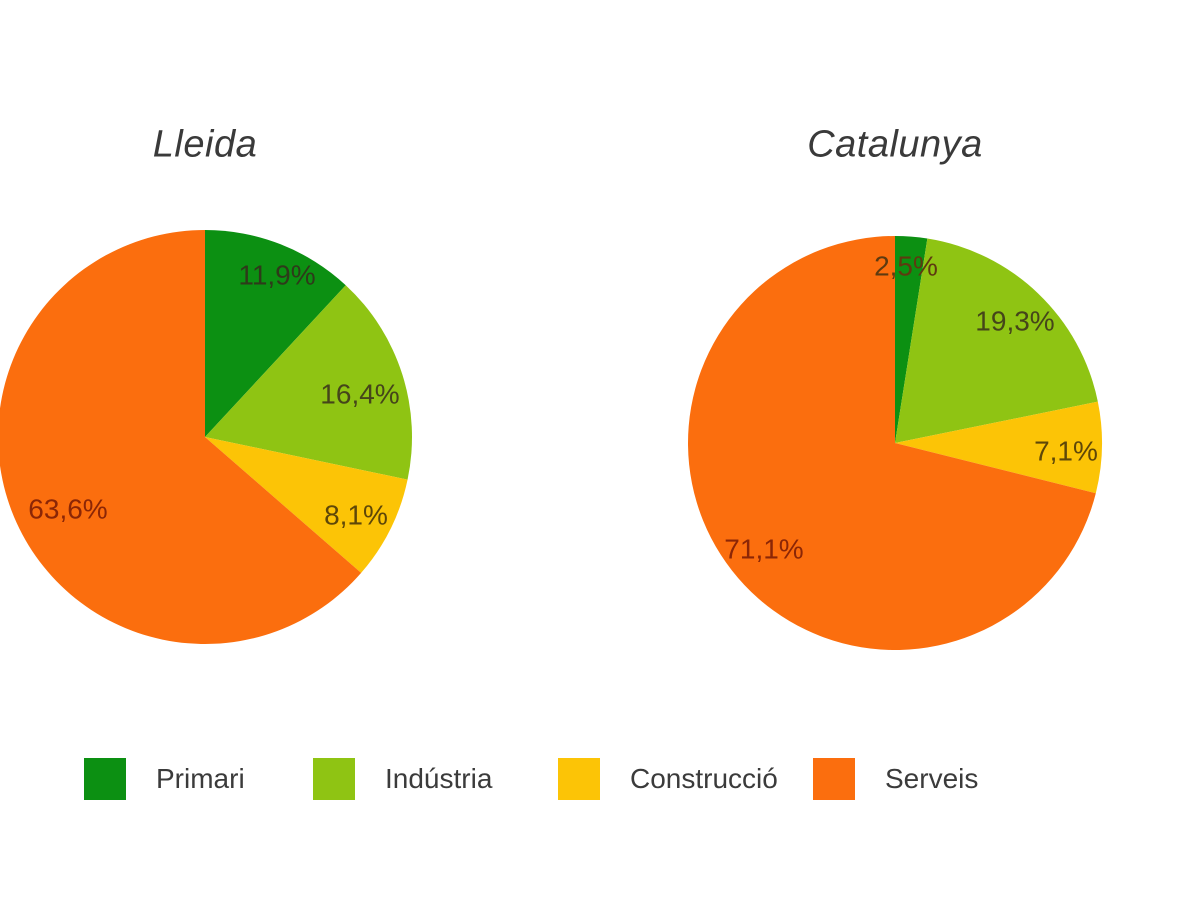  What do you see at coordinates (359, 394) in the screenshot?
I see `pie-0-label-1: 16,4%` at bounding box center [359, 394].